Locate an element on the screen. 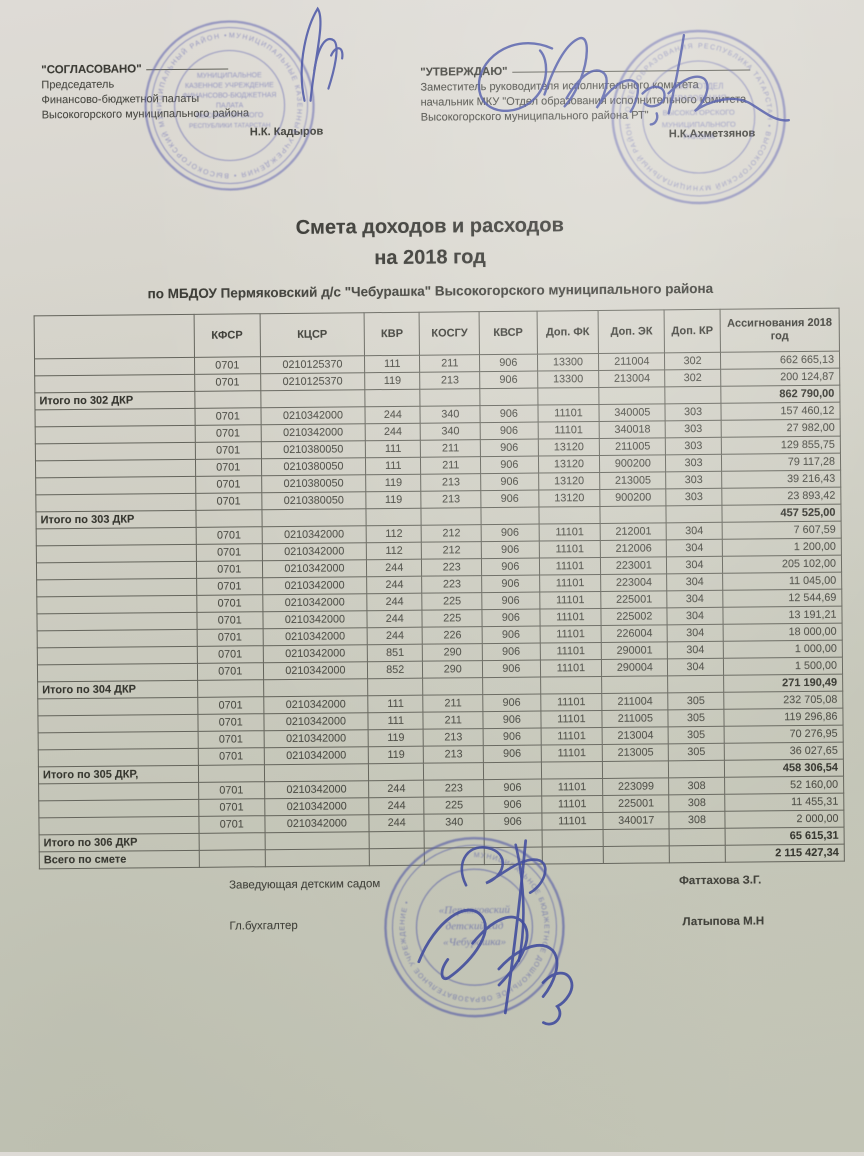 The image size is (864, 1156). amount-cell: 205 102,00 is located at coordinates (782, 564).